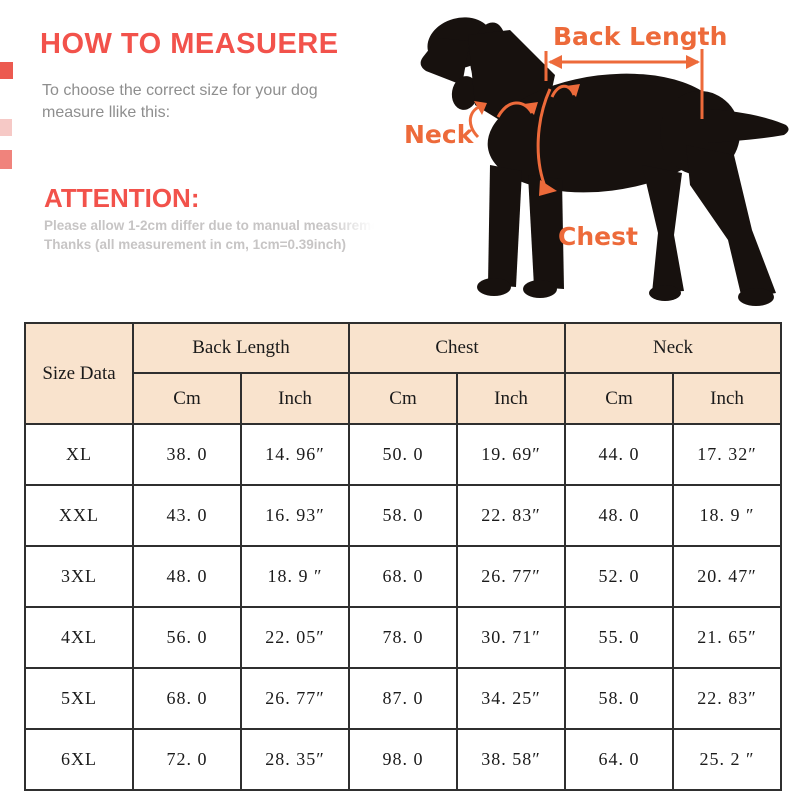  I want to click on measurement-cell: 34. 25″, so click(511, 698).